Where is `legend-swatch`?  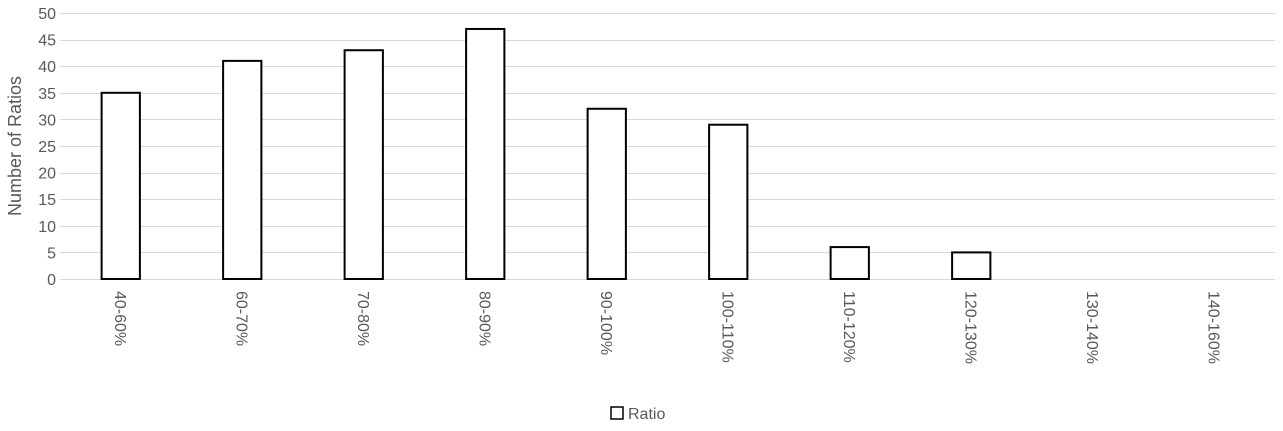 legend-swatch is located at coordinates (617, 413).